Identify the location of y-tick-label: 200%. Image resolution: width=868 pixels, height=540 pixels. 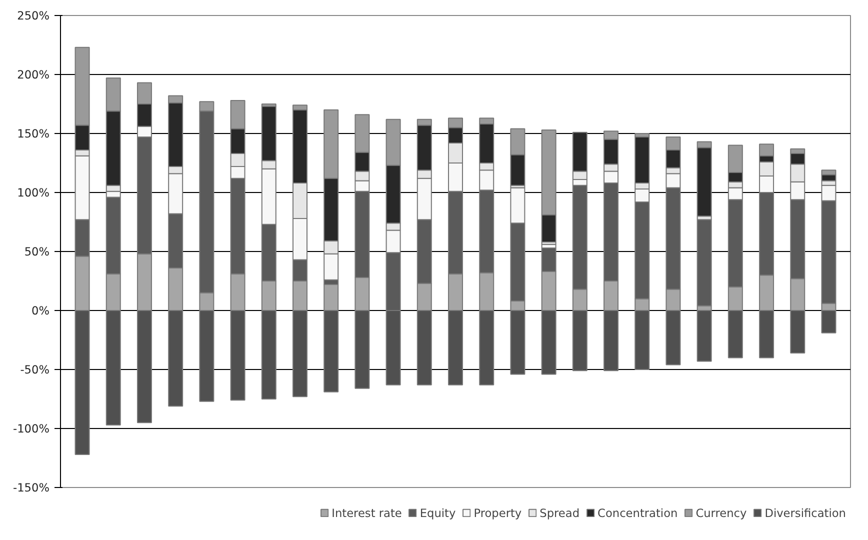
(33, 75).